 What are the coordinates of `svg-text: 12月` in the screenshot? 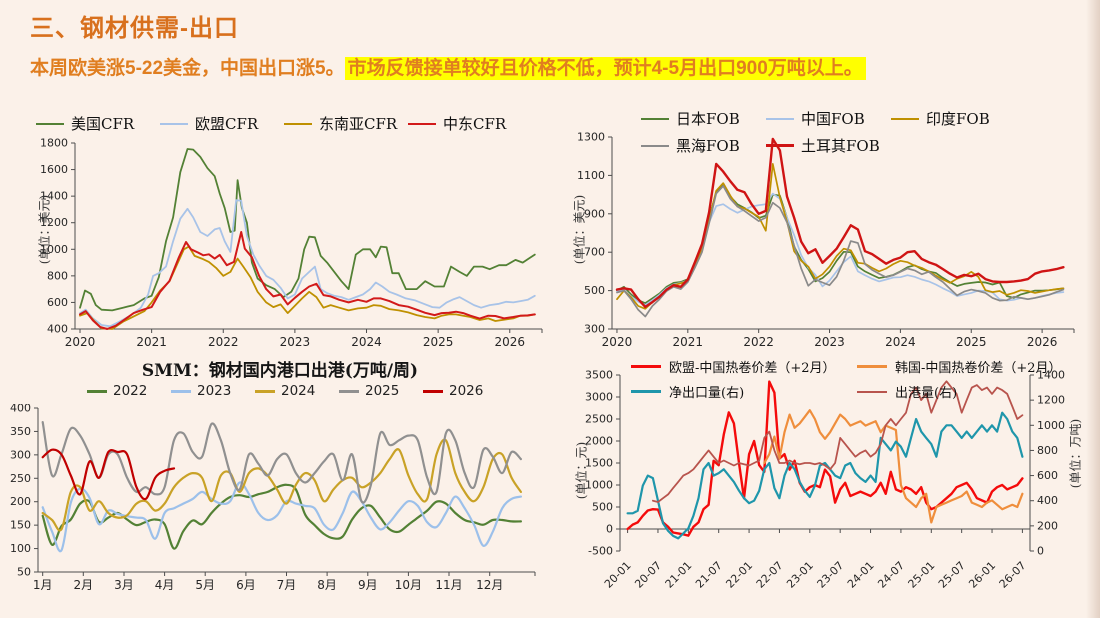 It's located at (489, 585).